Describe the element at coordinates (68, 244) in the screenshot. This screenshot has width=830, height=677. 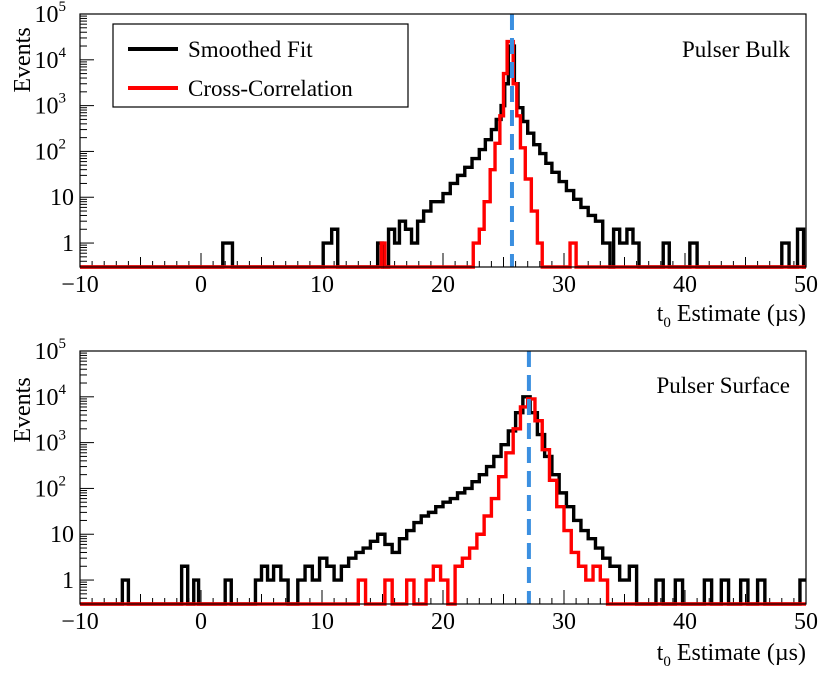
I see `top-y-tick-label: 1` at that location.